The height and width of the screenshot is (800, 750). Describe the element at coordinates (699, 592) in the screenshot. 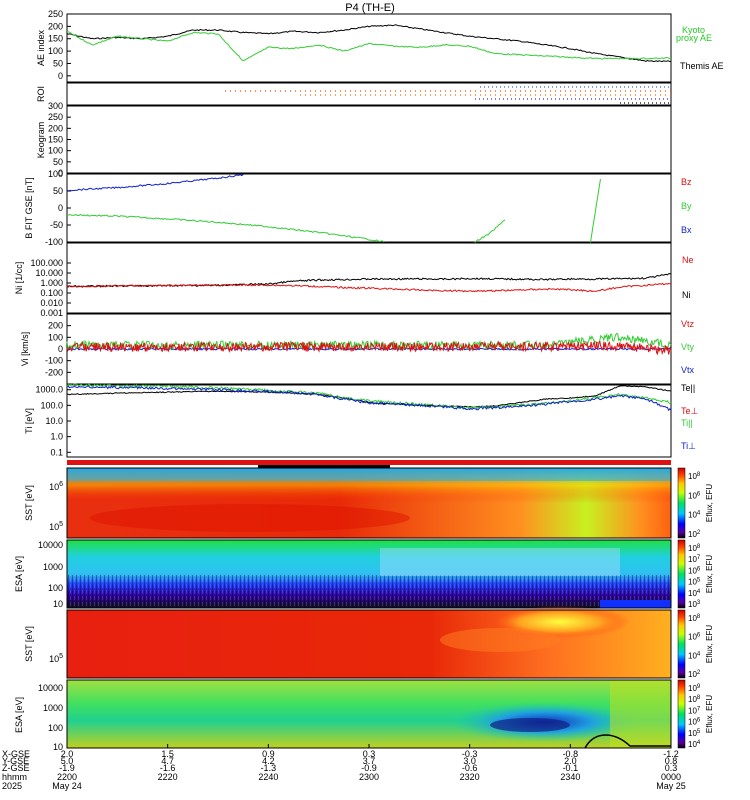

I see `colorbar-1-tick-exp-4: 4` at that location.